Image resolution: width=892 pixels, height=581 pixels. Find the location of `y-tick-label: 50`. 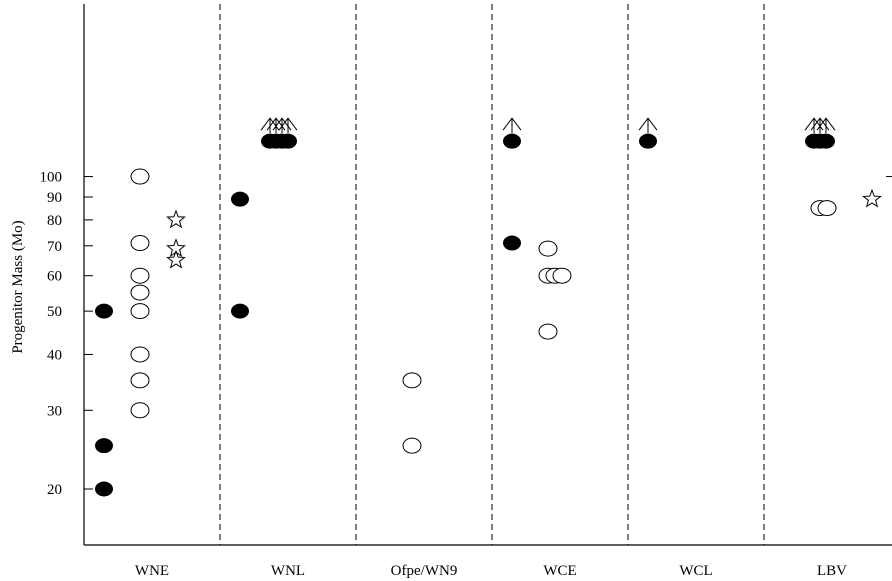

y-tick-label: 50 is located at coordinates (54, 312).